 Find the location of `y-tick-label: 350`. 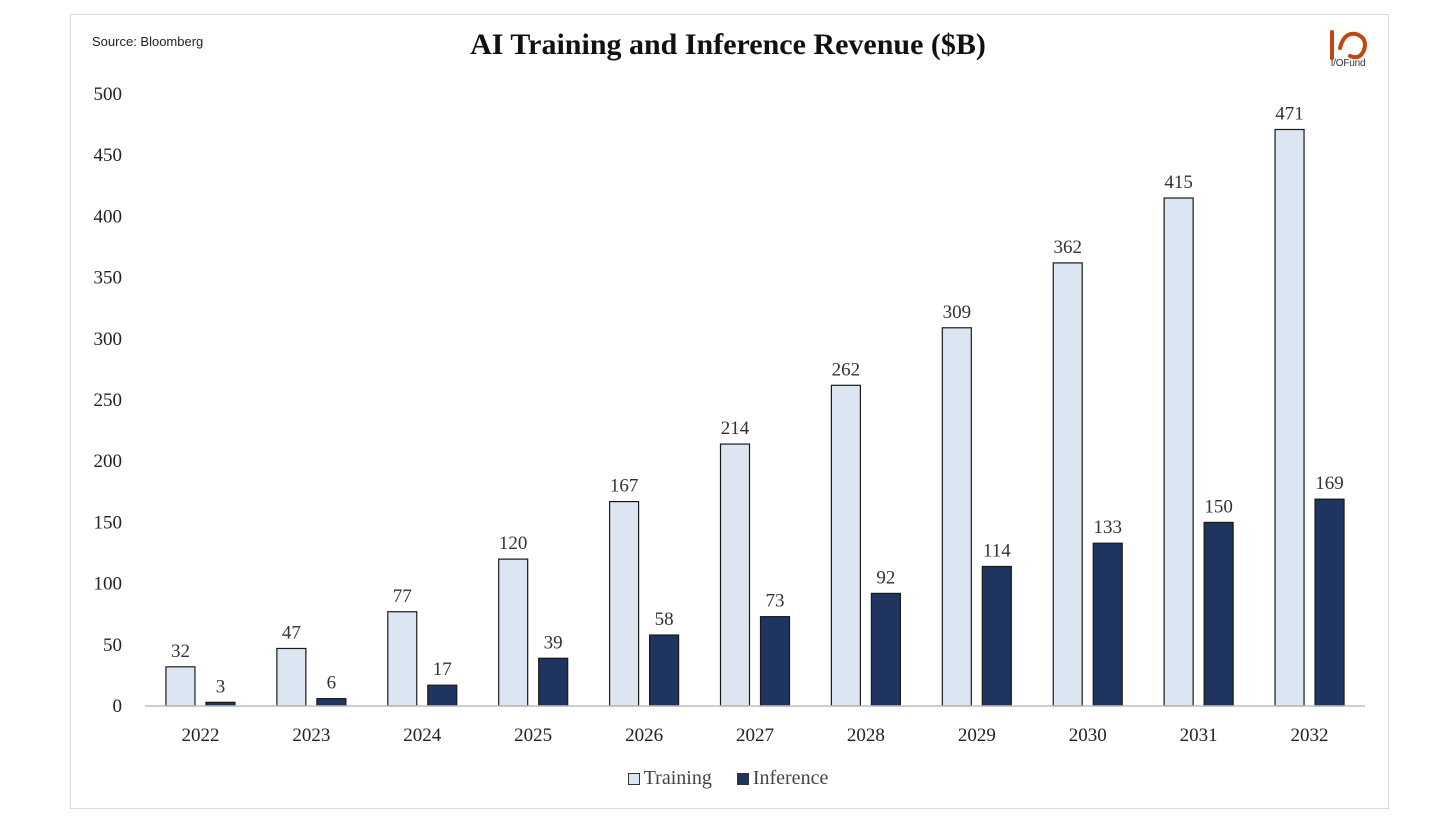

y-tick-label: 350 is located at coordinates (108, 278).